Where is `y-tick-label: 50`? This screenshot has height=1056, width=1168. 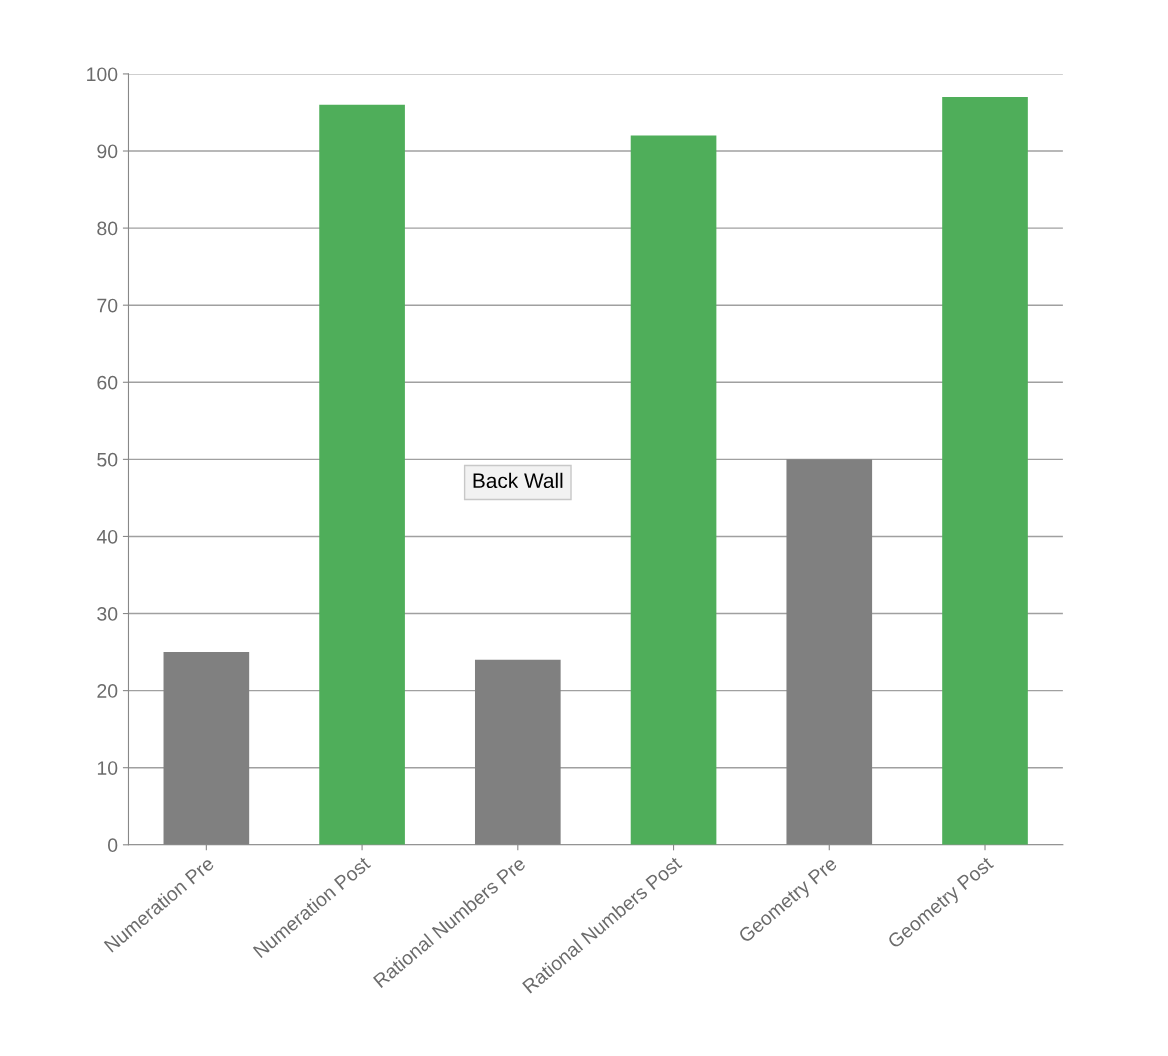 y-tick-label: 50 is located at coordinates (107, 459).